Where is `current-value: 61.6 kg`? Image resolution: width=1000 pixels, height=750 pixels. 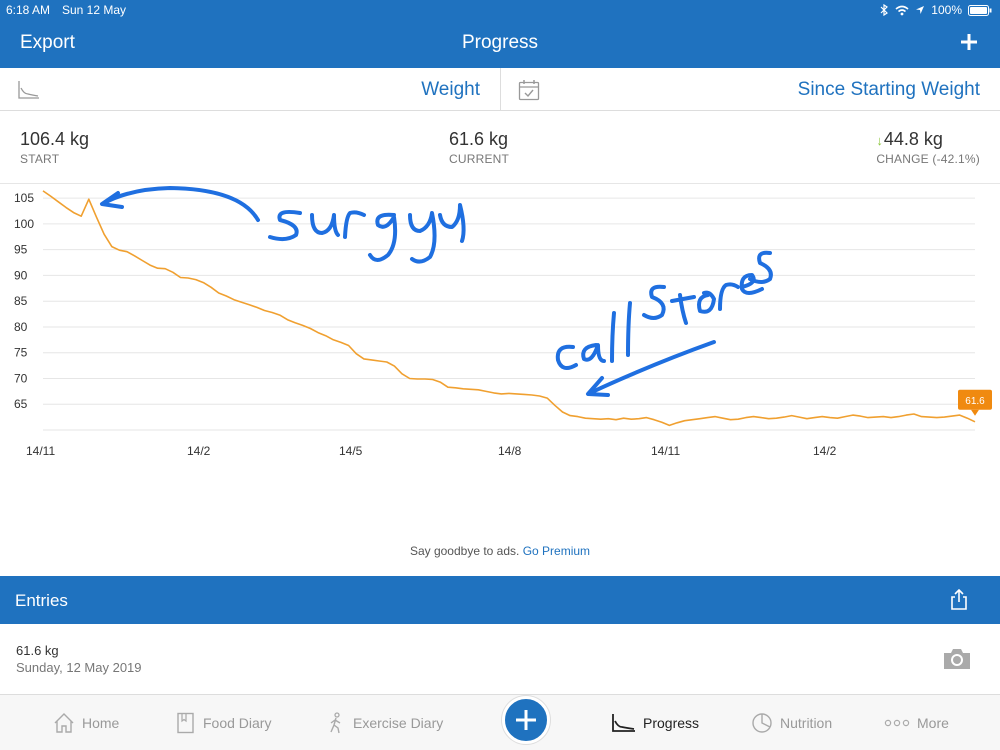
current-value: 61.6 kg is located at coordinates (479, 139).